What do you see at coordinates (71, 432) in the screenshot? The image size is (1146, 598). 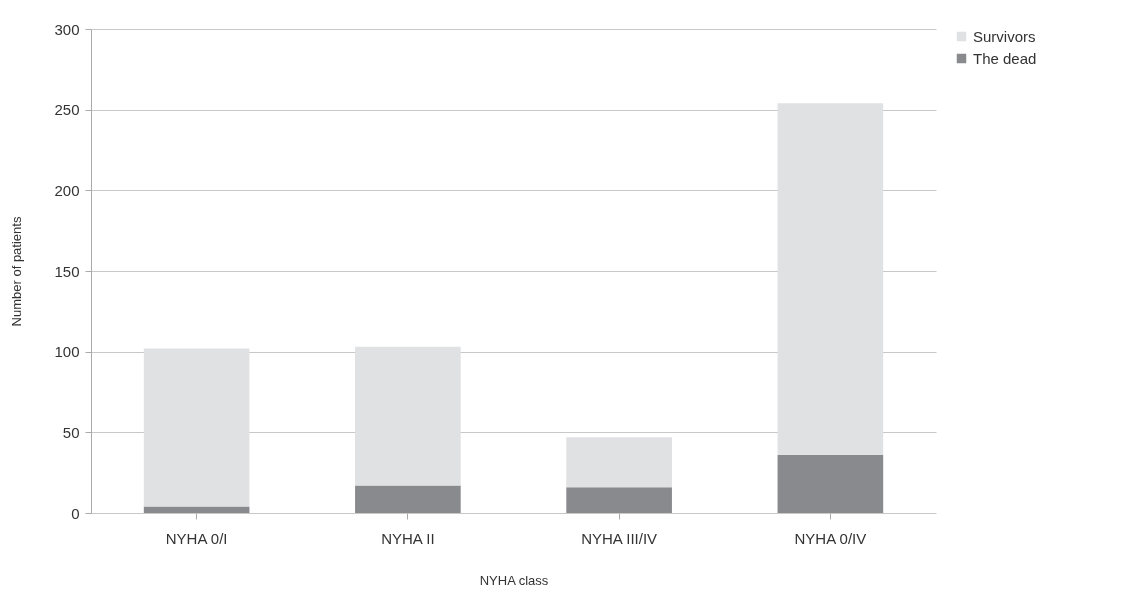 I see `y-tick-label: 50` at bounding box center [71, 432].